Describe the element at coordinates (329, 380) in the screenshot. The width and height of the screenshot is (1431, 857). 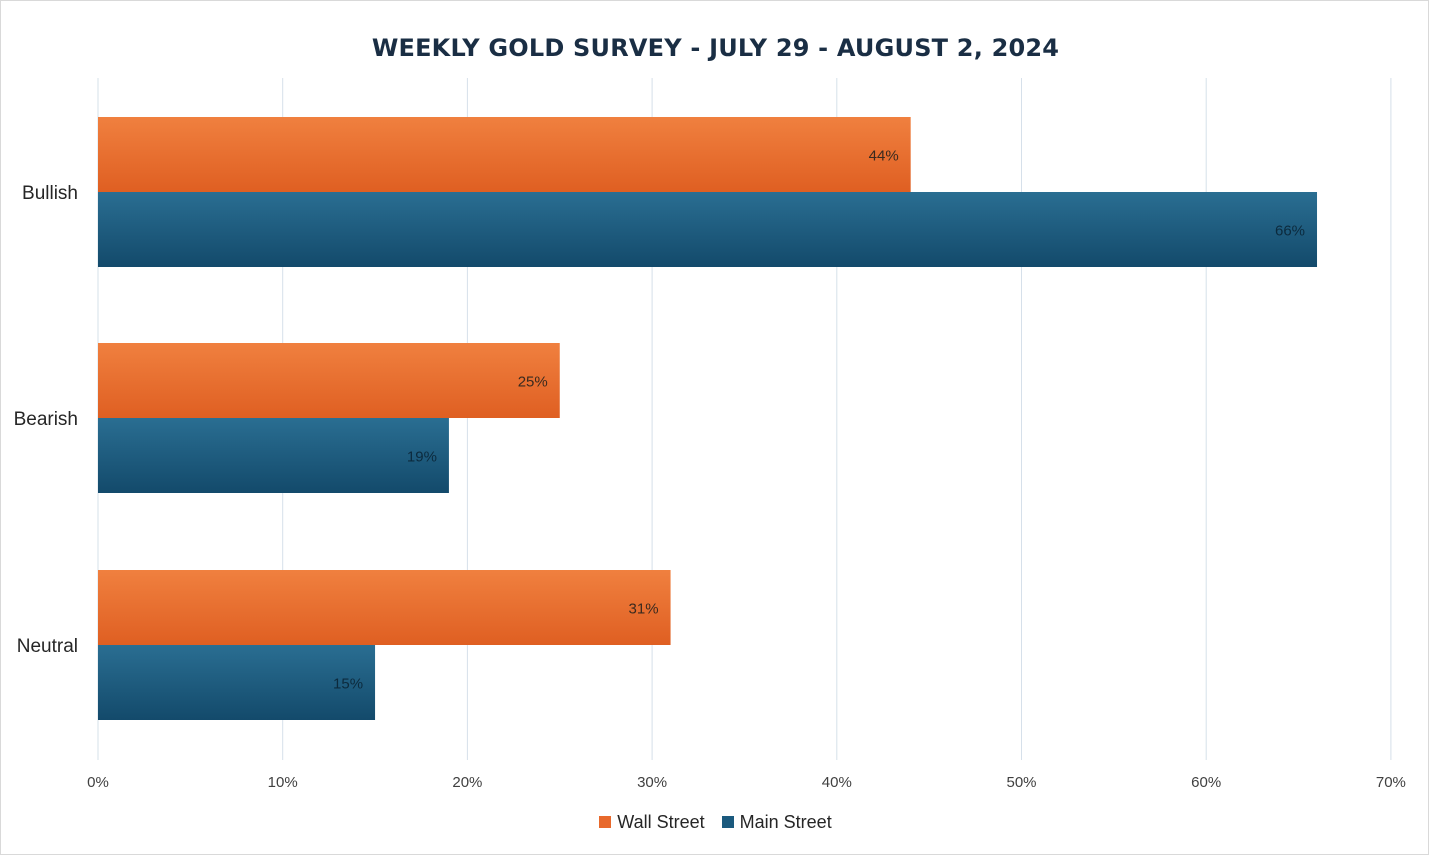
I see `bar-wall-street-bearish` at that location.